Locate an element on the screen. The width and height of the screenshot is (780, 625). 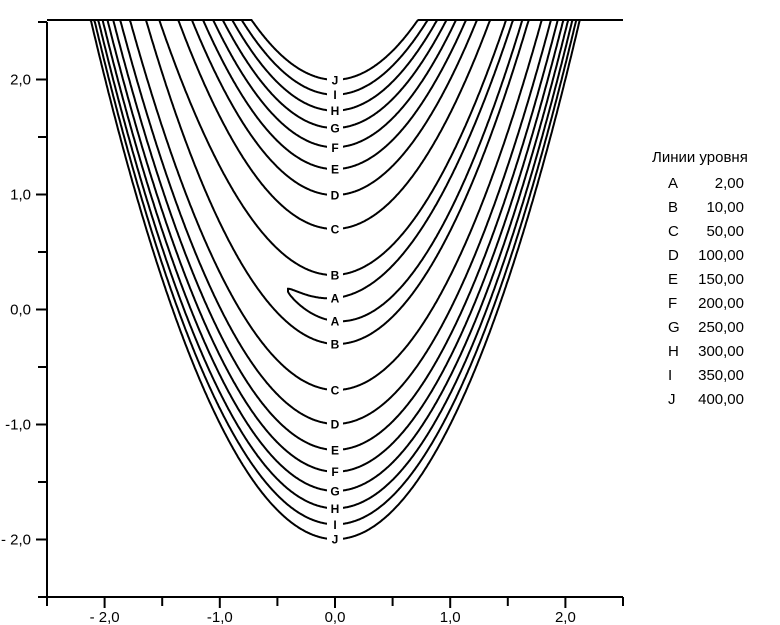
legend-entry-J: J 400,00 is located at coordinates (712, 400).